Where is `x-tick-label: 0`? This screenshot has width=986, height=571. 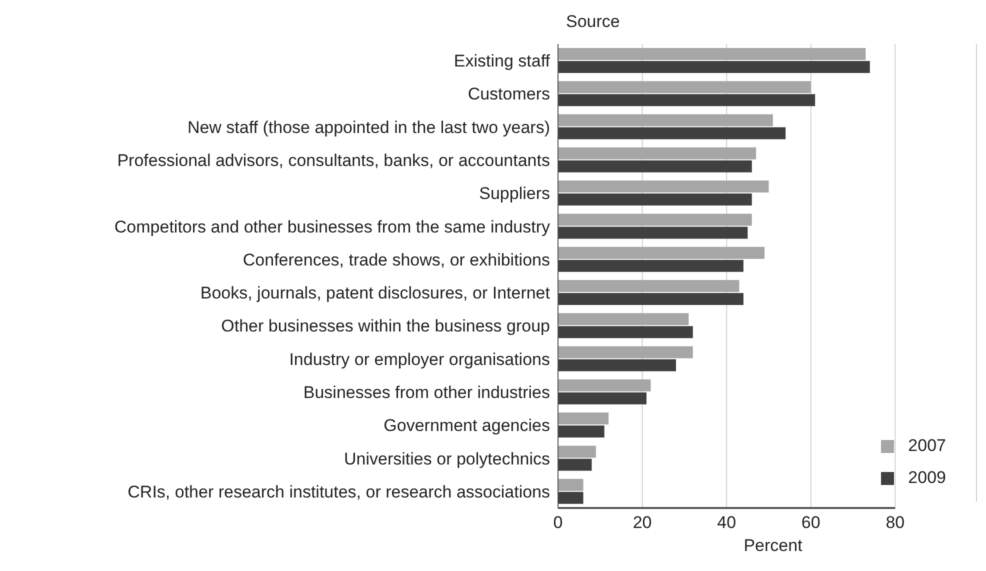 x-tick-label: 0 is located at coordinates (558, 522).